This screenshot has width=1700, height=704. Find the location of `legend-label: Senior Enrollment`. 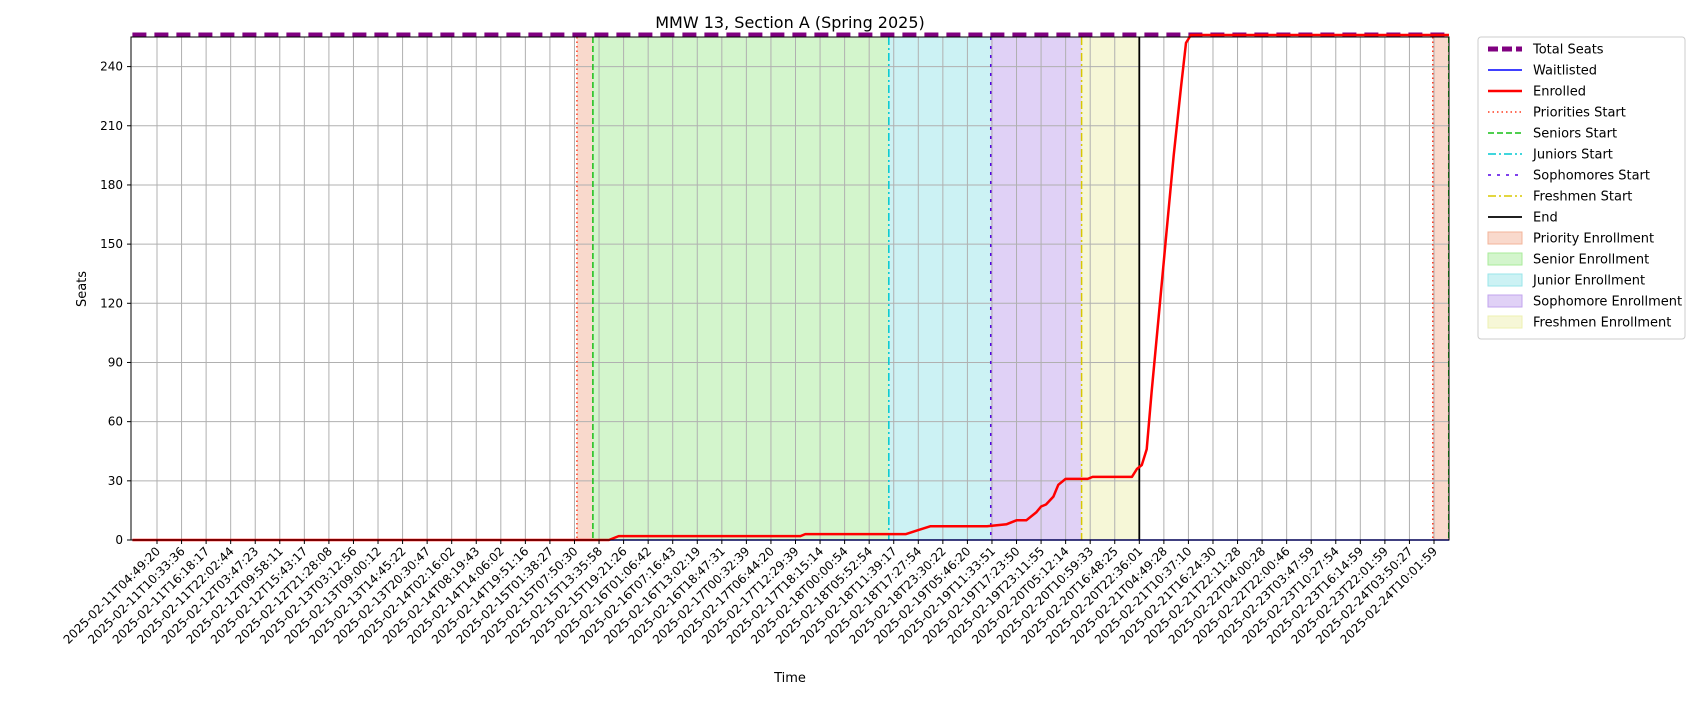

legend-label: Senior Enrollment is located at coordinates (1591, 260).